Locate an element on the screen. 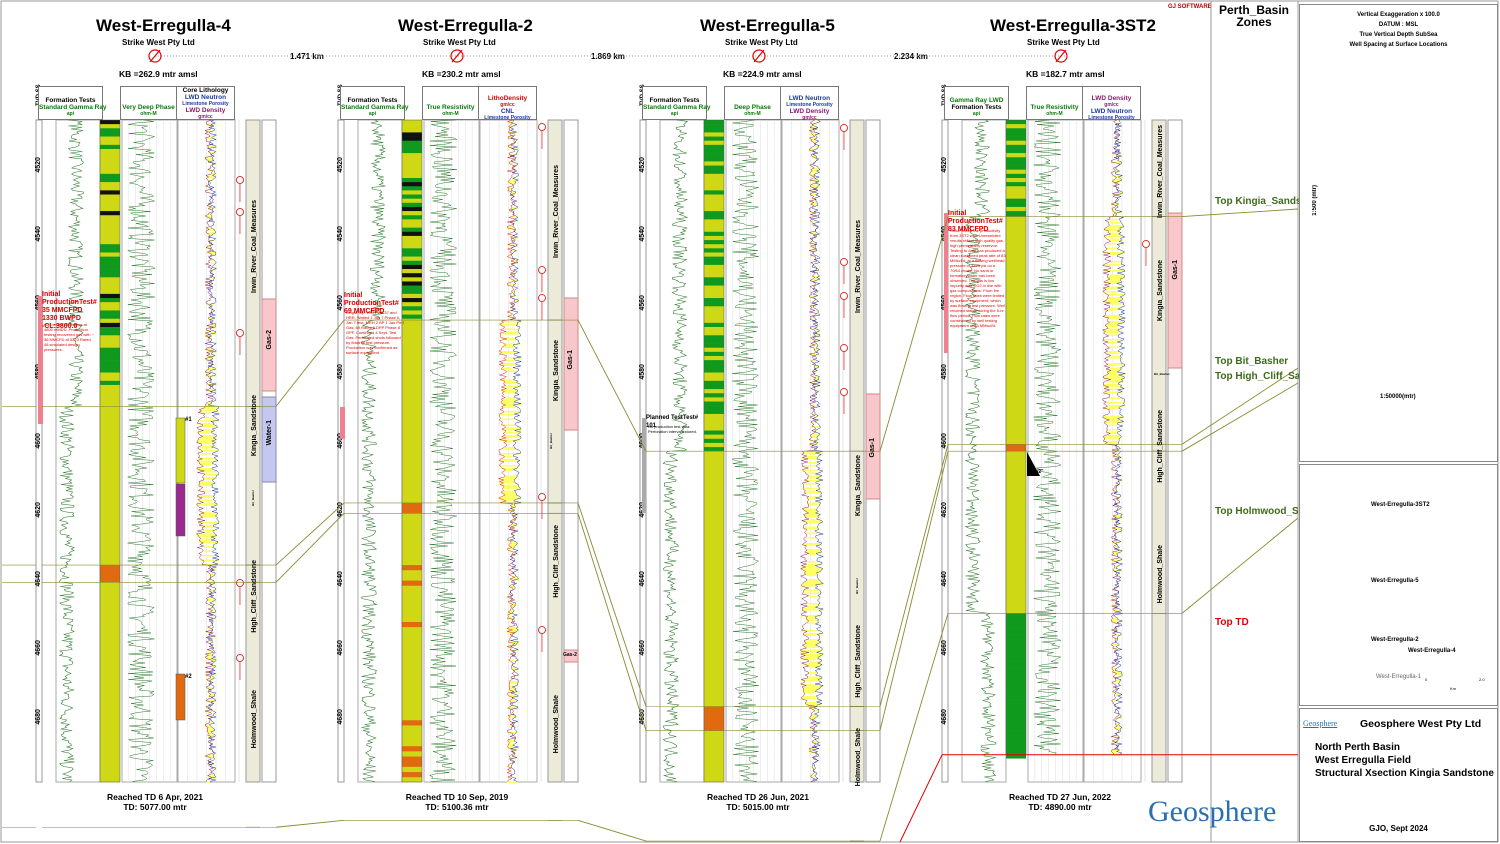  td-date: Reached TD 27 Jun, 2022 is located at coordinates (1060, 797).